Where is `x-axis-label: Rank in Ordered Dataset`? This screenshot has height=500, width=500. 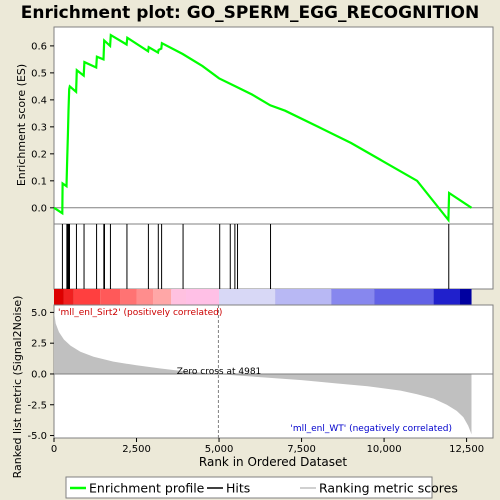 x-axis-label: Rank in Ordered Dataset is located at coordinates (273, 462).